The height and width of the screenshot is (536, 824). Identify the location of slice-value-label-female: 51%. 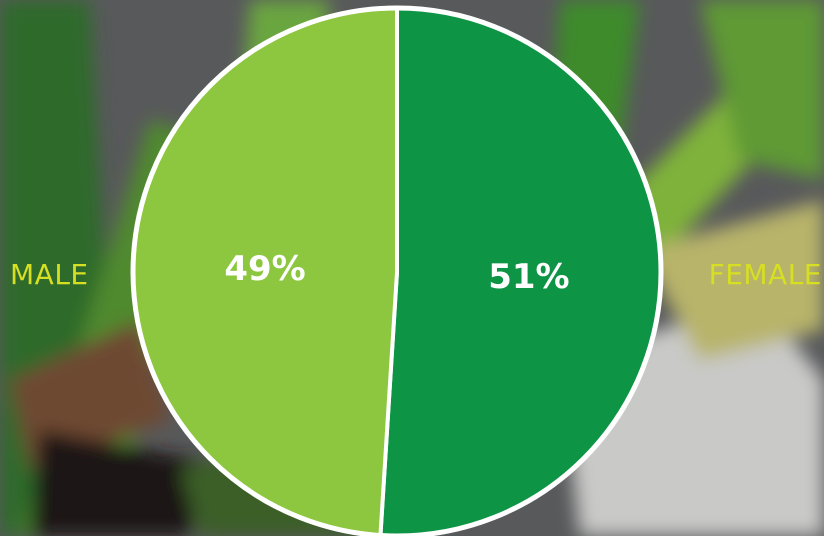
(528, 277).